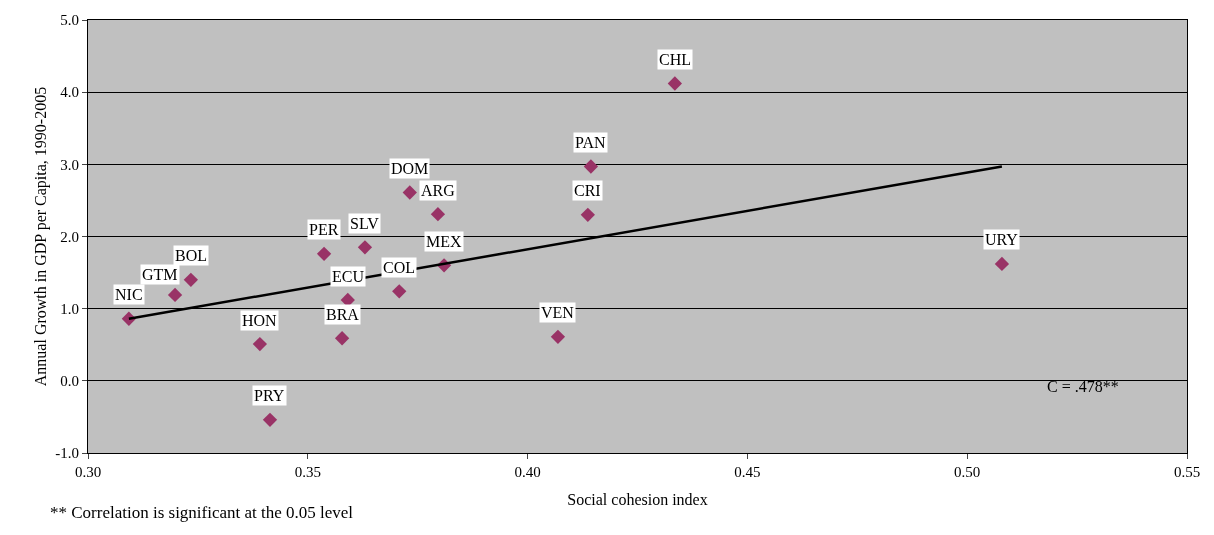  I want to click on x-tick-label: 0.40, so click(527, 472).